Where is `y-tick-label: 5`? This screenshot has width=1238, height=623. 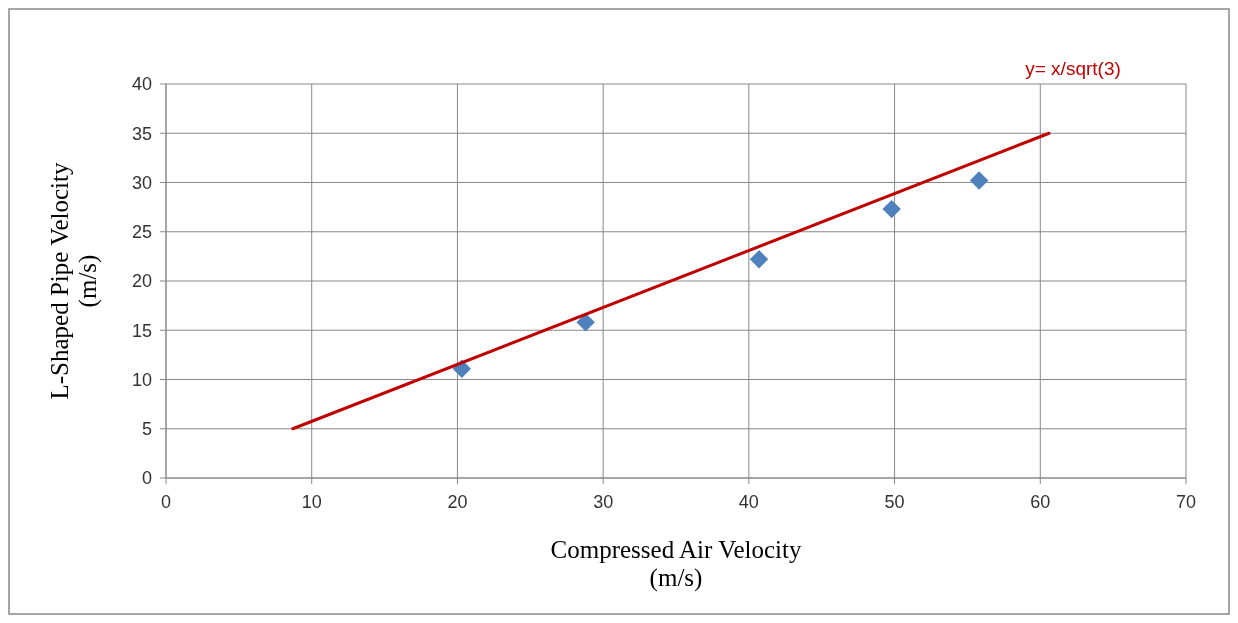 y-tick-label: 5 is located at coordinates (146, 429).